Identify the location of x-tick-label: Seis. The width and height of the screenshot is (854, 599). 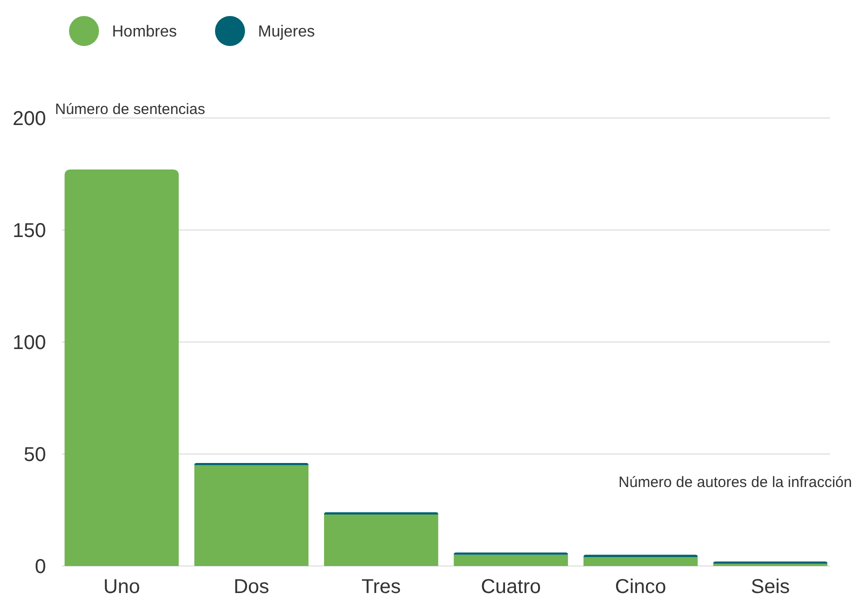
(770, 587).